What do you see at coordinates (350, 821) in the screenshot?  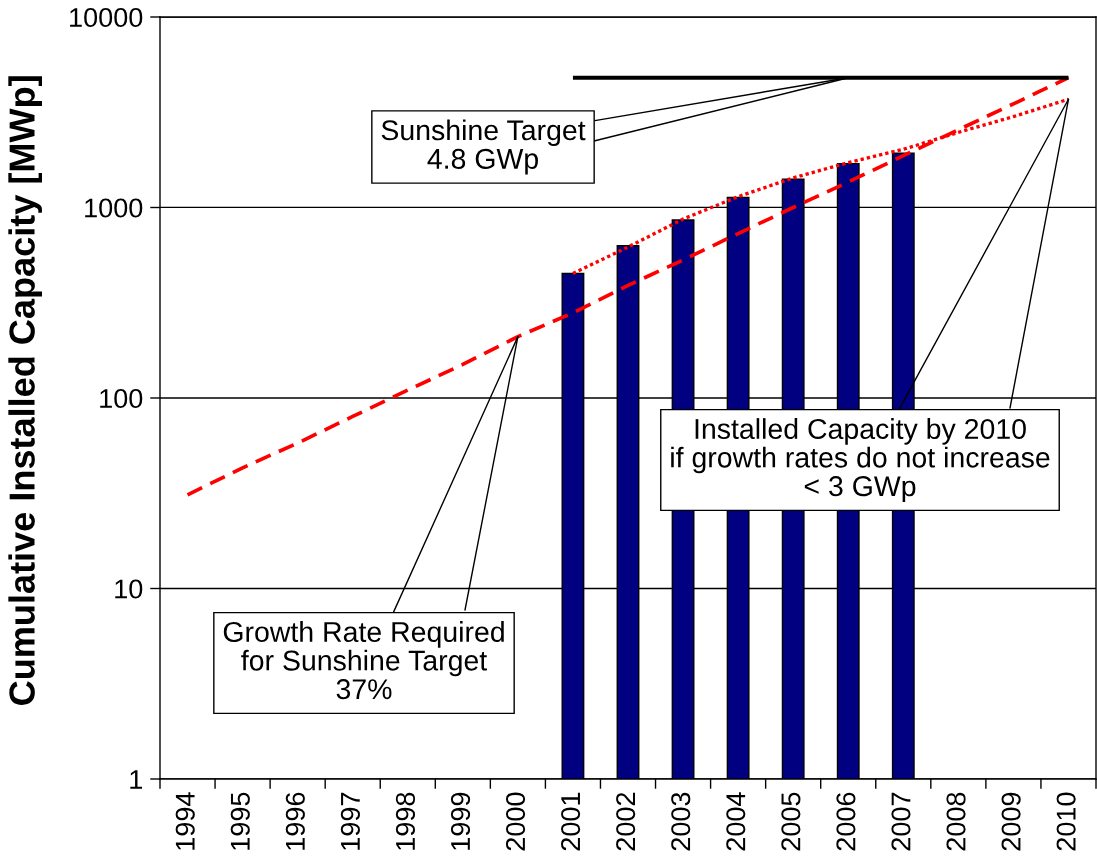 I see `x-tick-label: 1997` at bounding box center [350, 821].